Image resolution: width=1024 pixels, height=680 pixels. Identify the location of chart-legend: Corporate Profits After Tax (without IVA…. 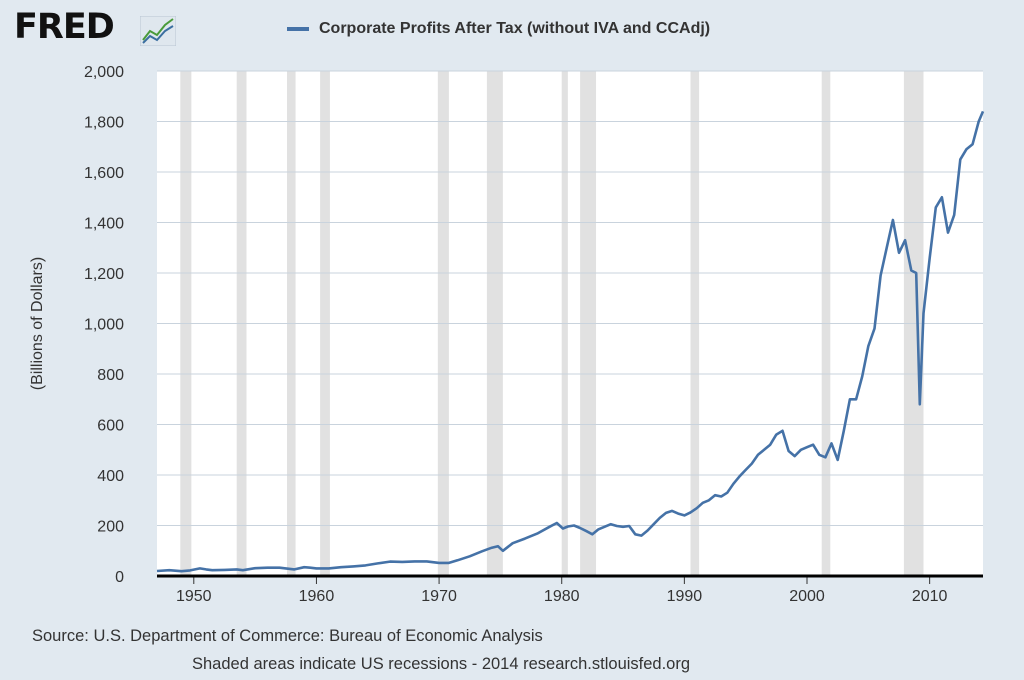
(498, 29).